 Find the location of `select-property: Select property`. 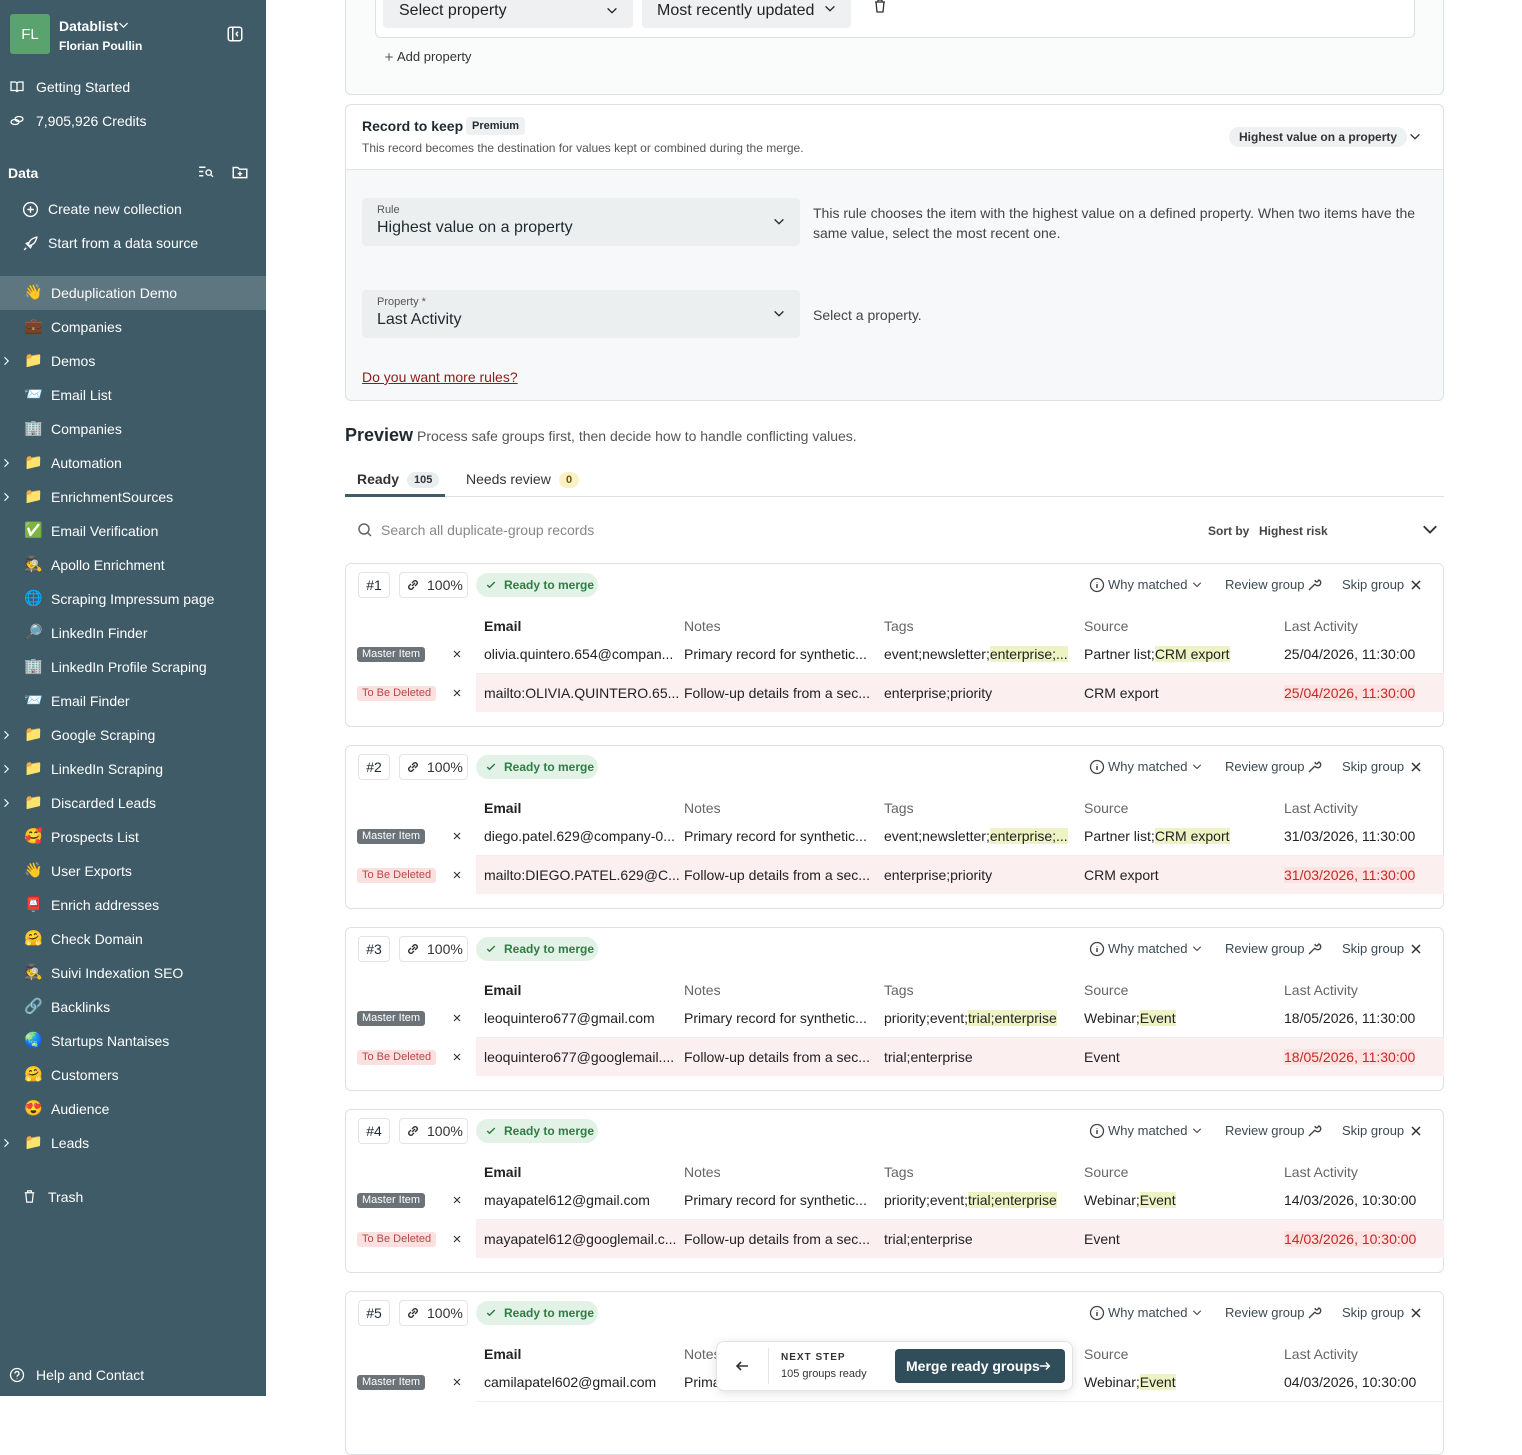

select-property: Select property is located at coordinates (508, 14).